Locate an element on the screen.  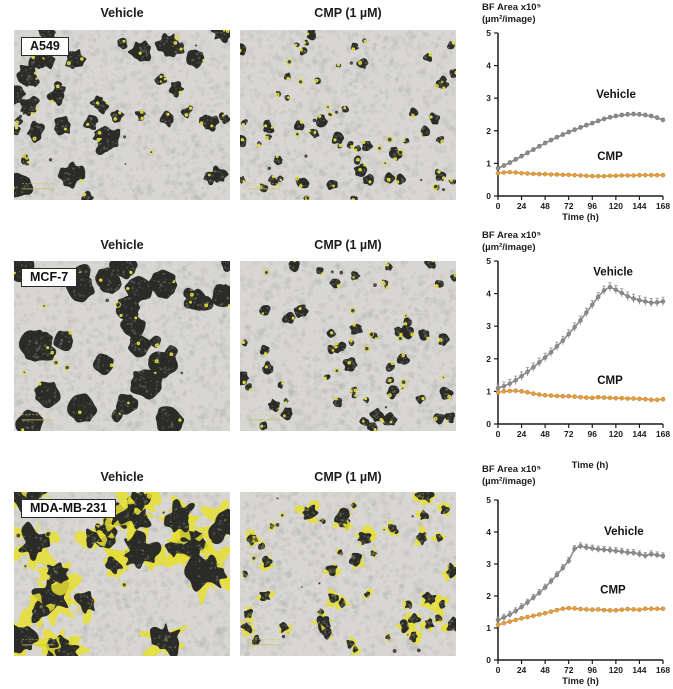
micrograph-mcf7-cmp is located at coordinates (348, 346).